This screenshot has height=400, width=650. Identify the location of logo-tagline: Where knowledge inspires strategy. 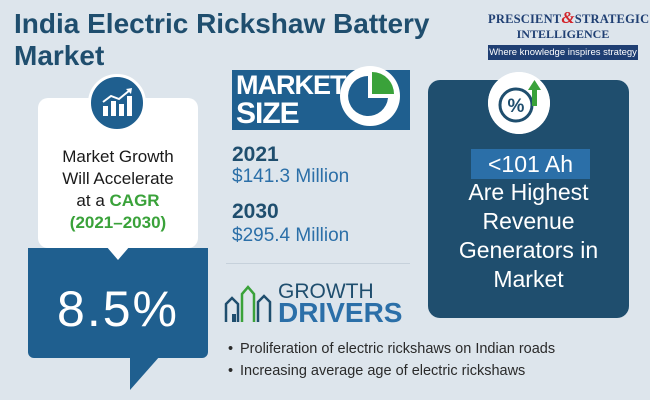
(563, 52).